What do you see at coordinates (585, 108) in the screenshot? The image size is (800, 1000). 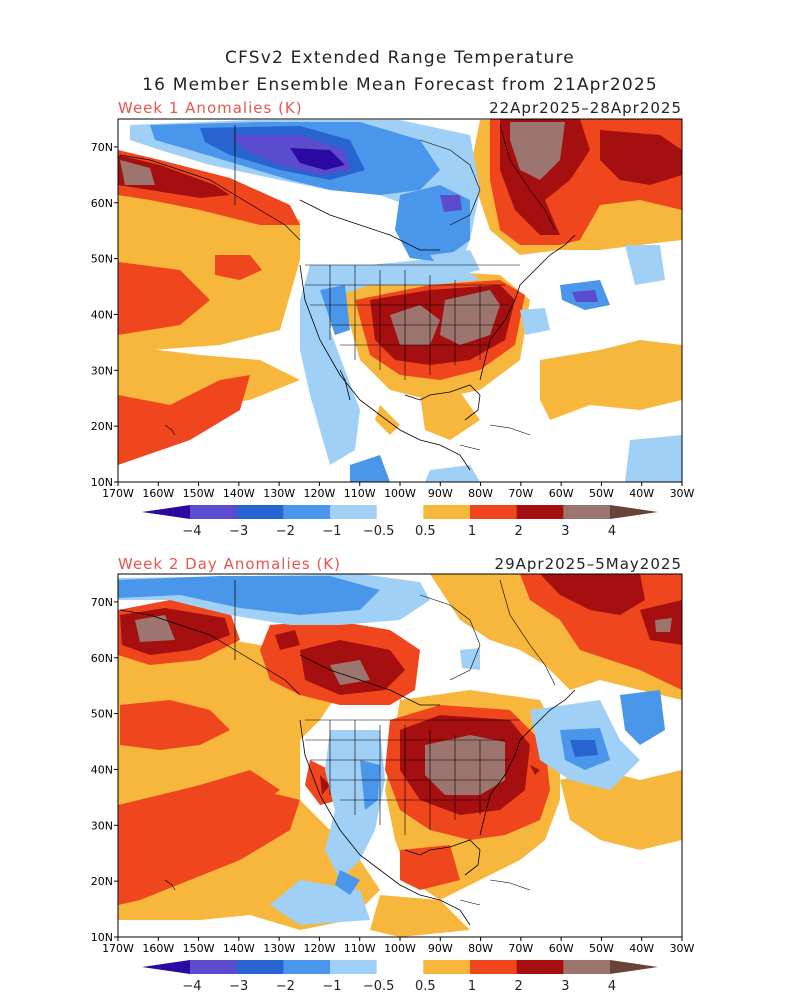 I see `panel-1-dates: 22Apr2025–28Apr2025` at bounding box center [585, 108].